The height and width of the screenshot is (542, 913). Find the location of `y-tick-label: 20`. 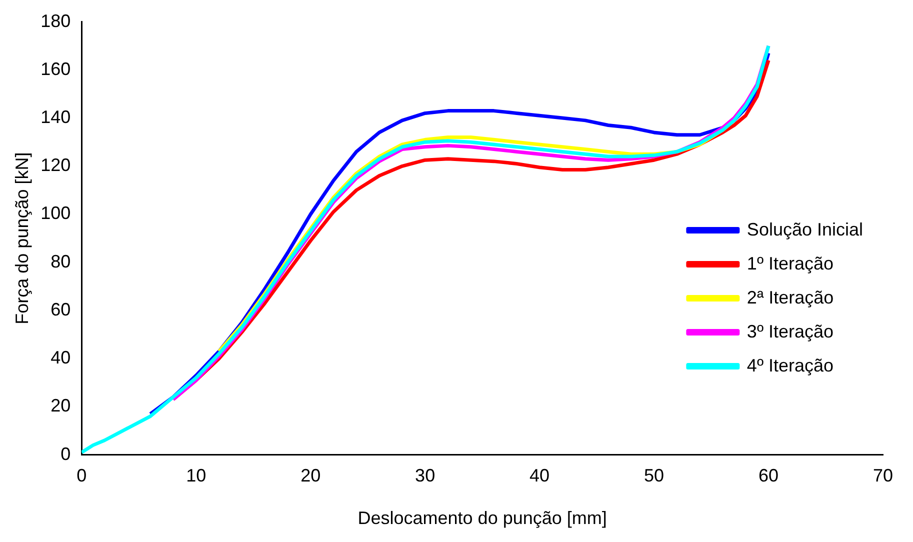

y-tick-label: 20 is located at coordinates (60, 406).